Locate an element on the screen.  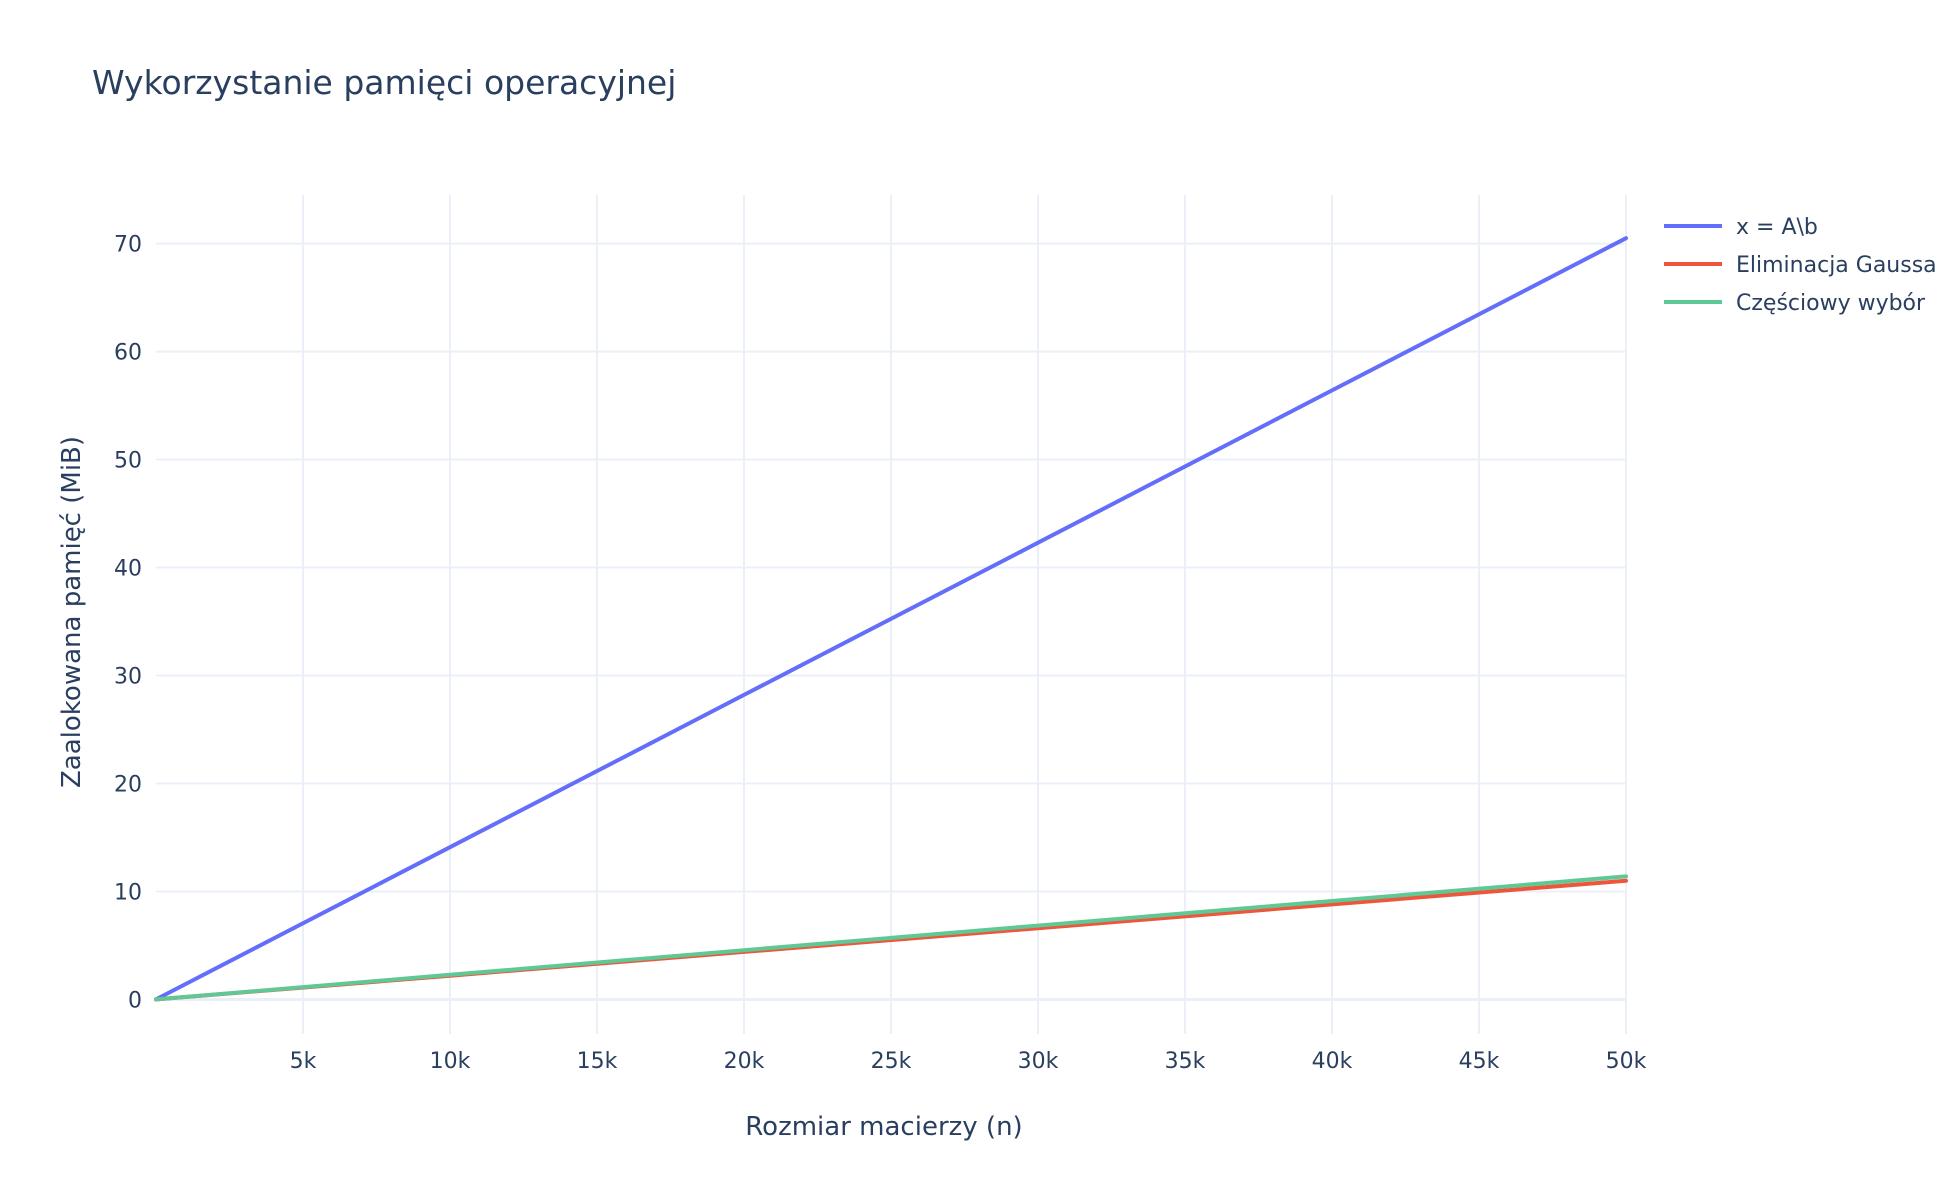
y-tick-label: 0 is located at coordinates (135, 1000).